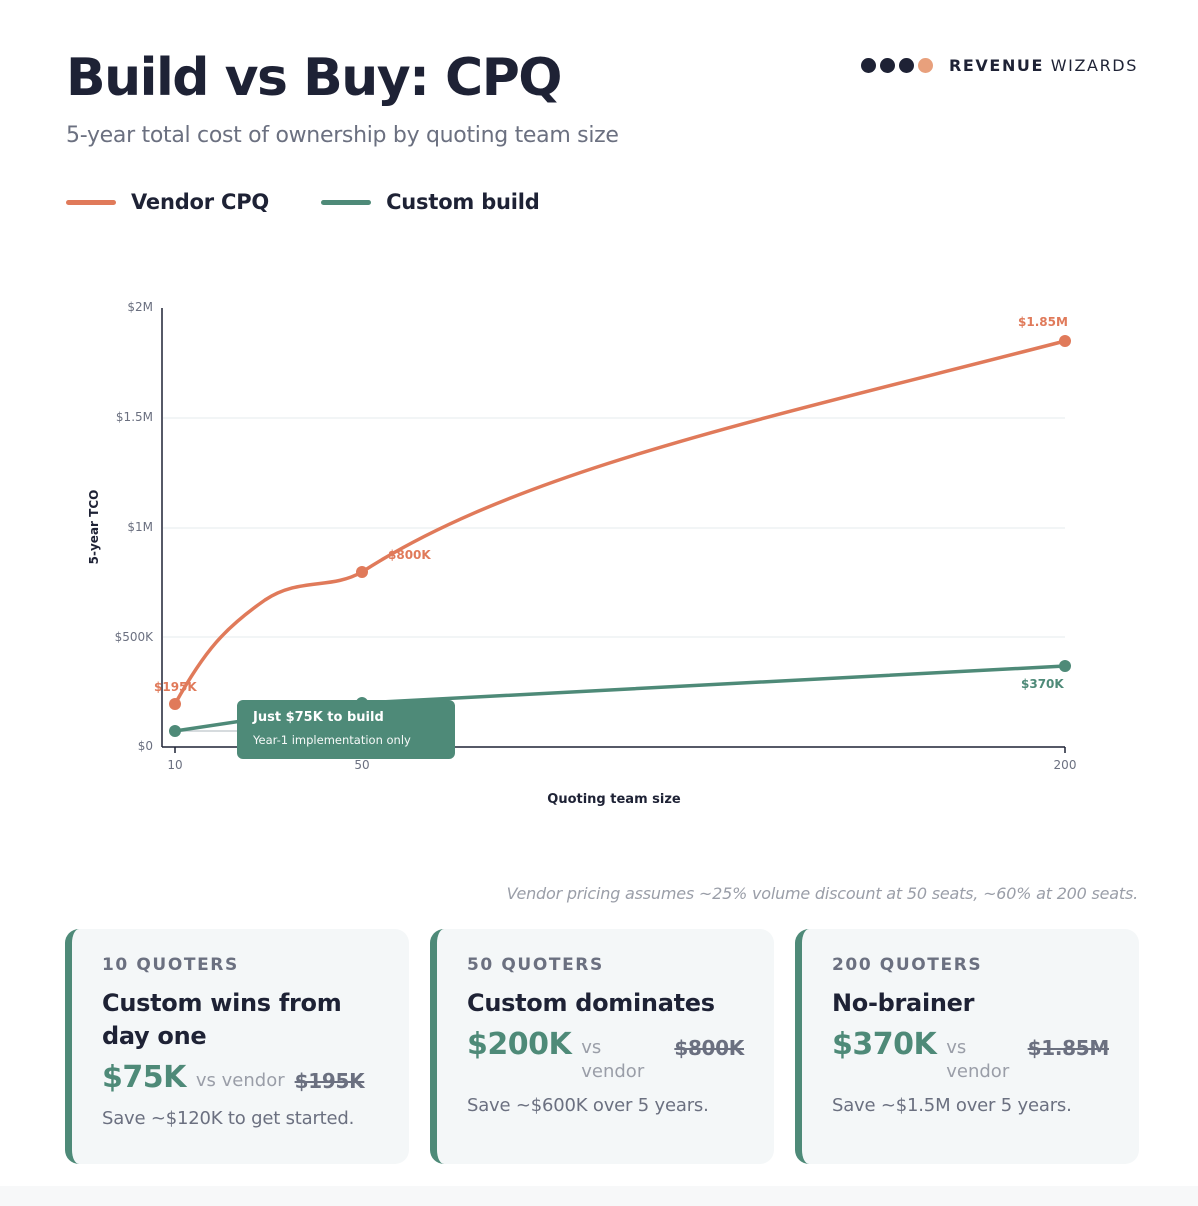 This screenshot has width=1198, height=1206. What do you see at coordinates (133, 637) in the screenshot?
I see `y-tick: $500K` at bounding box center [133, 637].